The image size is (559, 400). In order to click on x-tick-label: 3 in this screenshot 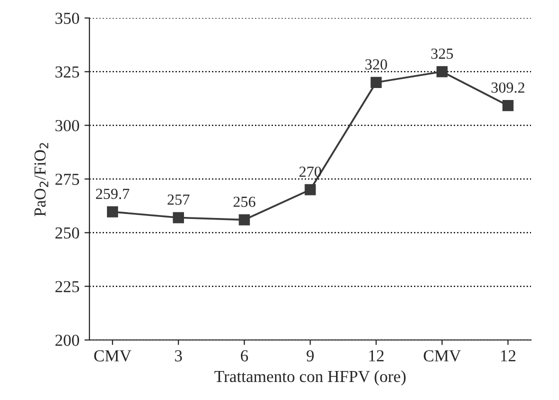, I will do `click(178, 356)`.